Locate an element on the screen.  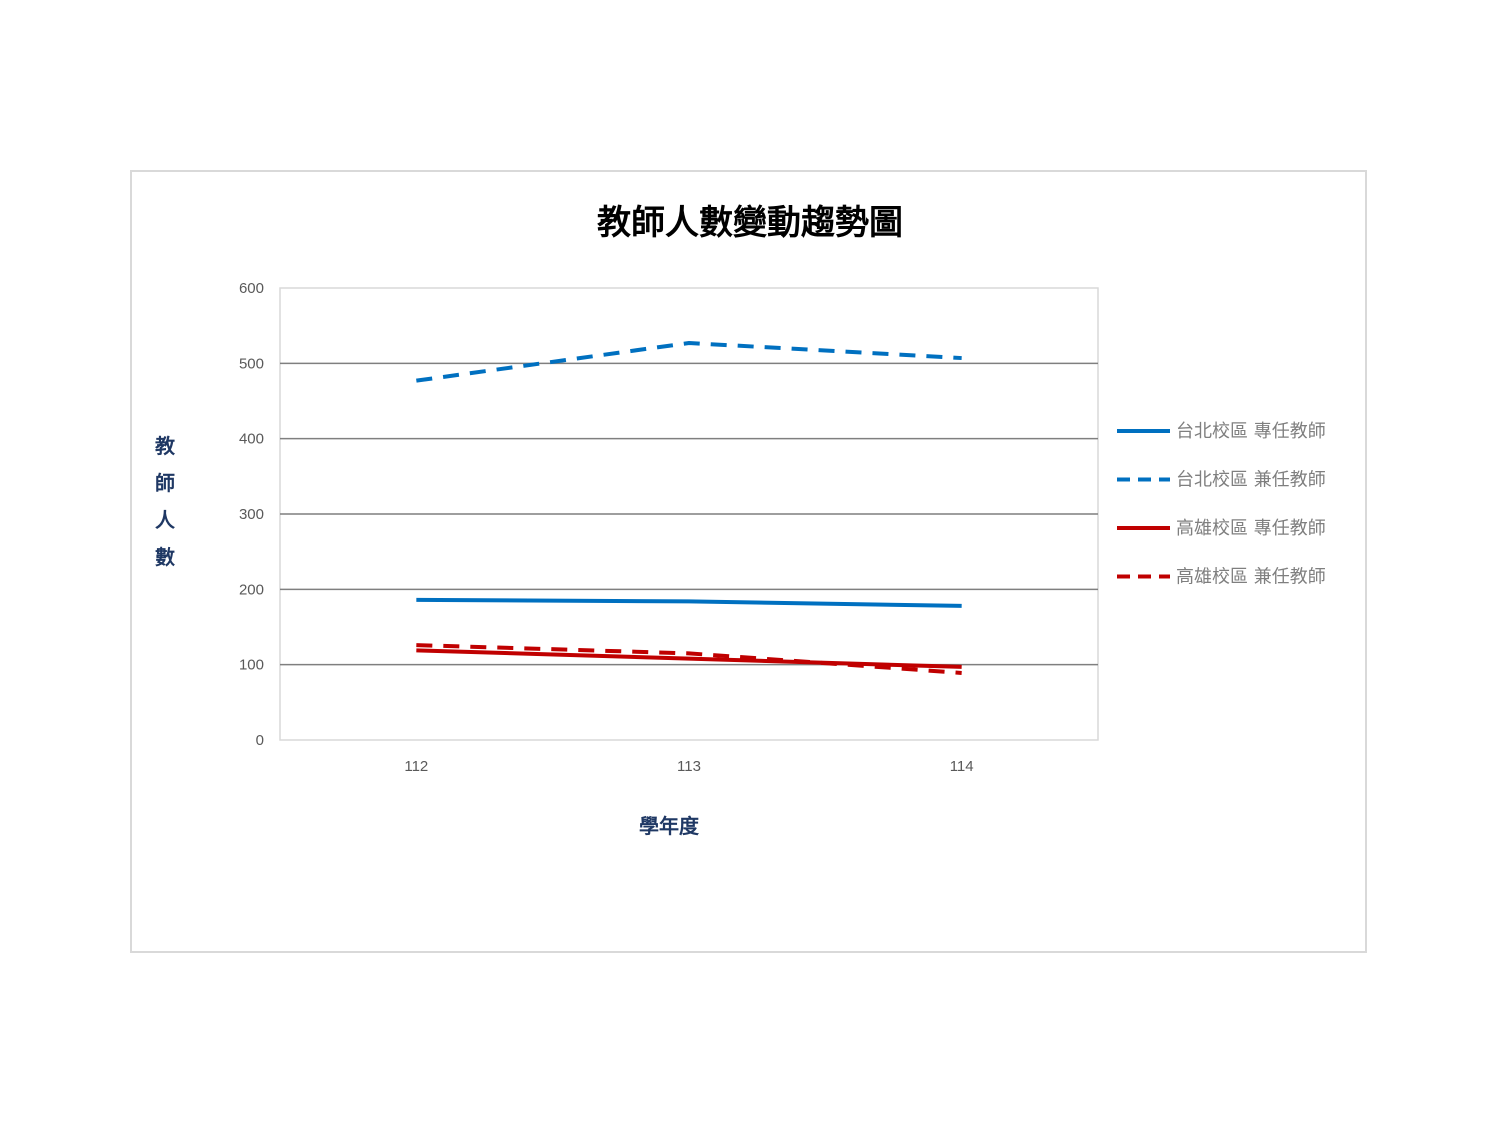
x-tick-labels: 112 113 114 is located at coordinates (688, 766).